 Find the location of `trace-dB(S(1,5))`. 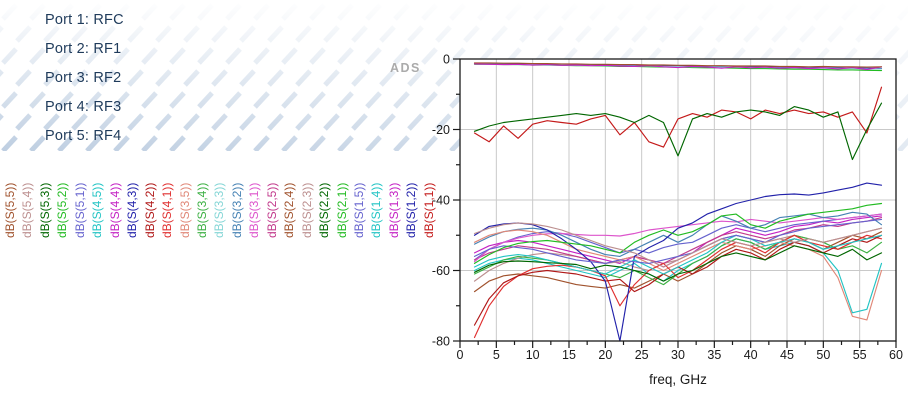

trace-dB(S(1,5)) is located at coordinates (678, 237).